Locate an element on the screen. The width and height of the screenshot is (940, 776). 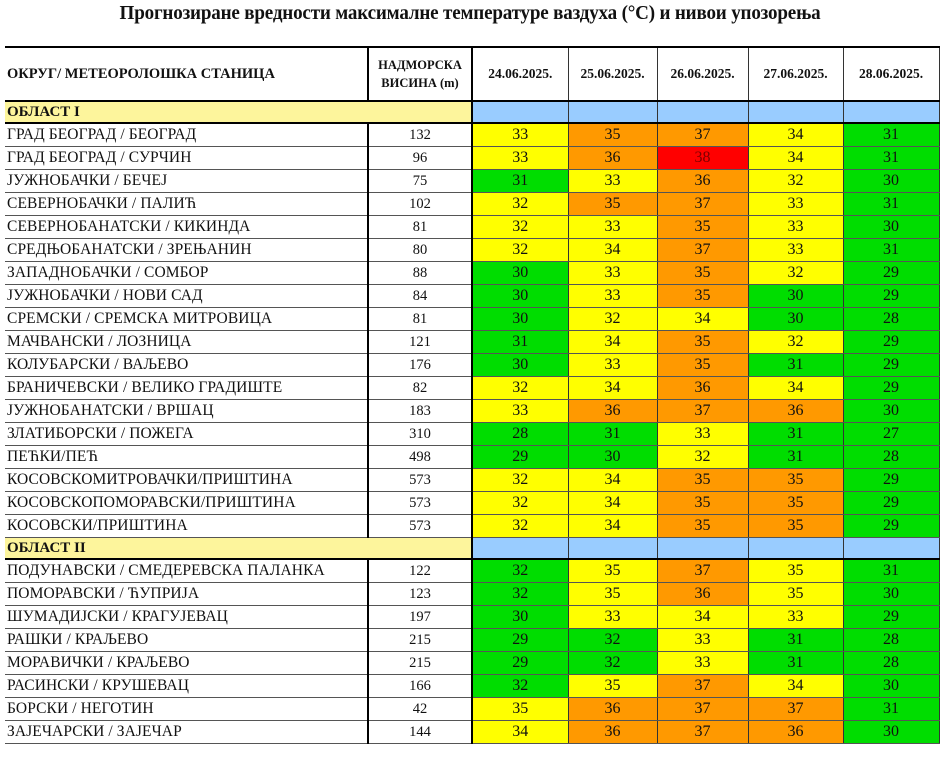
station-name: СРЕДЊОБАНАТСКИ / ЗРЕЊАНИН is located at coordinates (187, 250).